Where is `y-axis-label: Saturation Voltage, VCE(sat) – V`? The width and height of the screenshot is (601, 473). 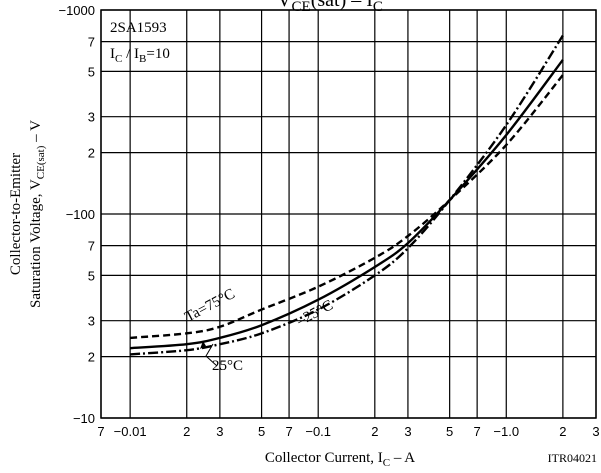 y-axis-label: Saturation Voltage, VCE(sat) – V is located at coordinates (37, 214).